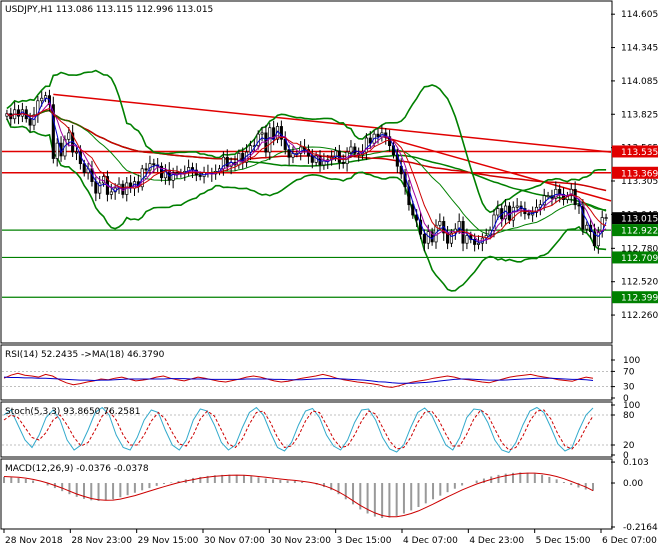 This screenshot has height=550, width=660. I want to click on level-tag-label: 113.369, so click(639, 174).